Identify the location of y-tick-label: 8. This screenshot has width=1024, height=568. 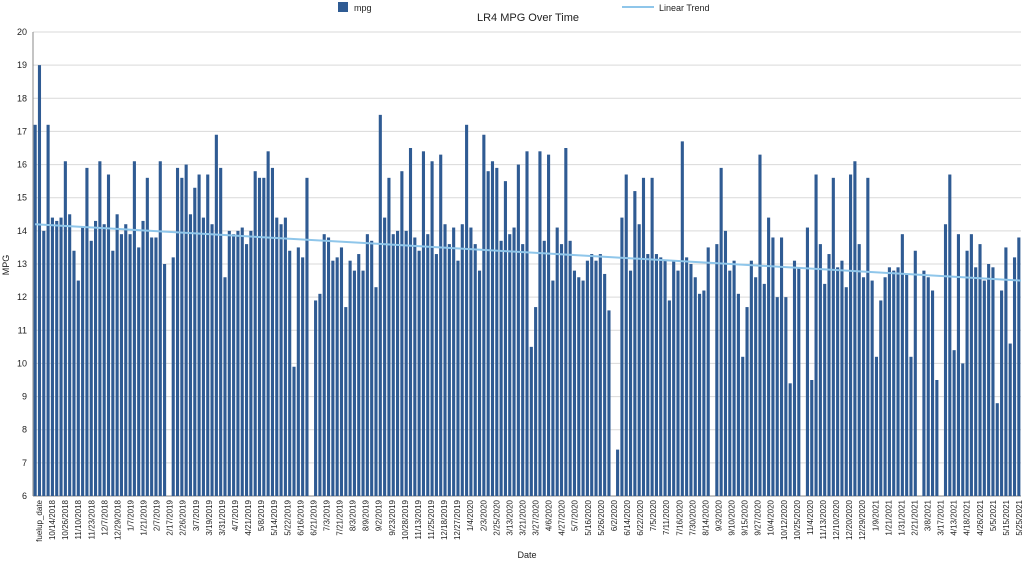
(24, 430).